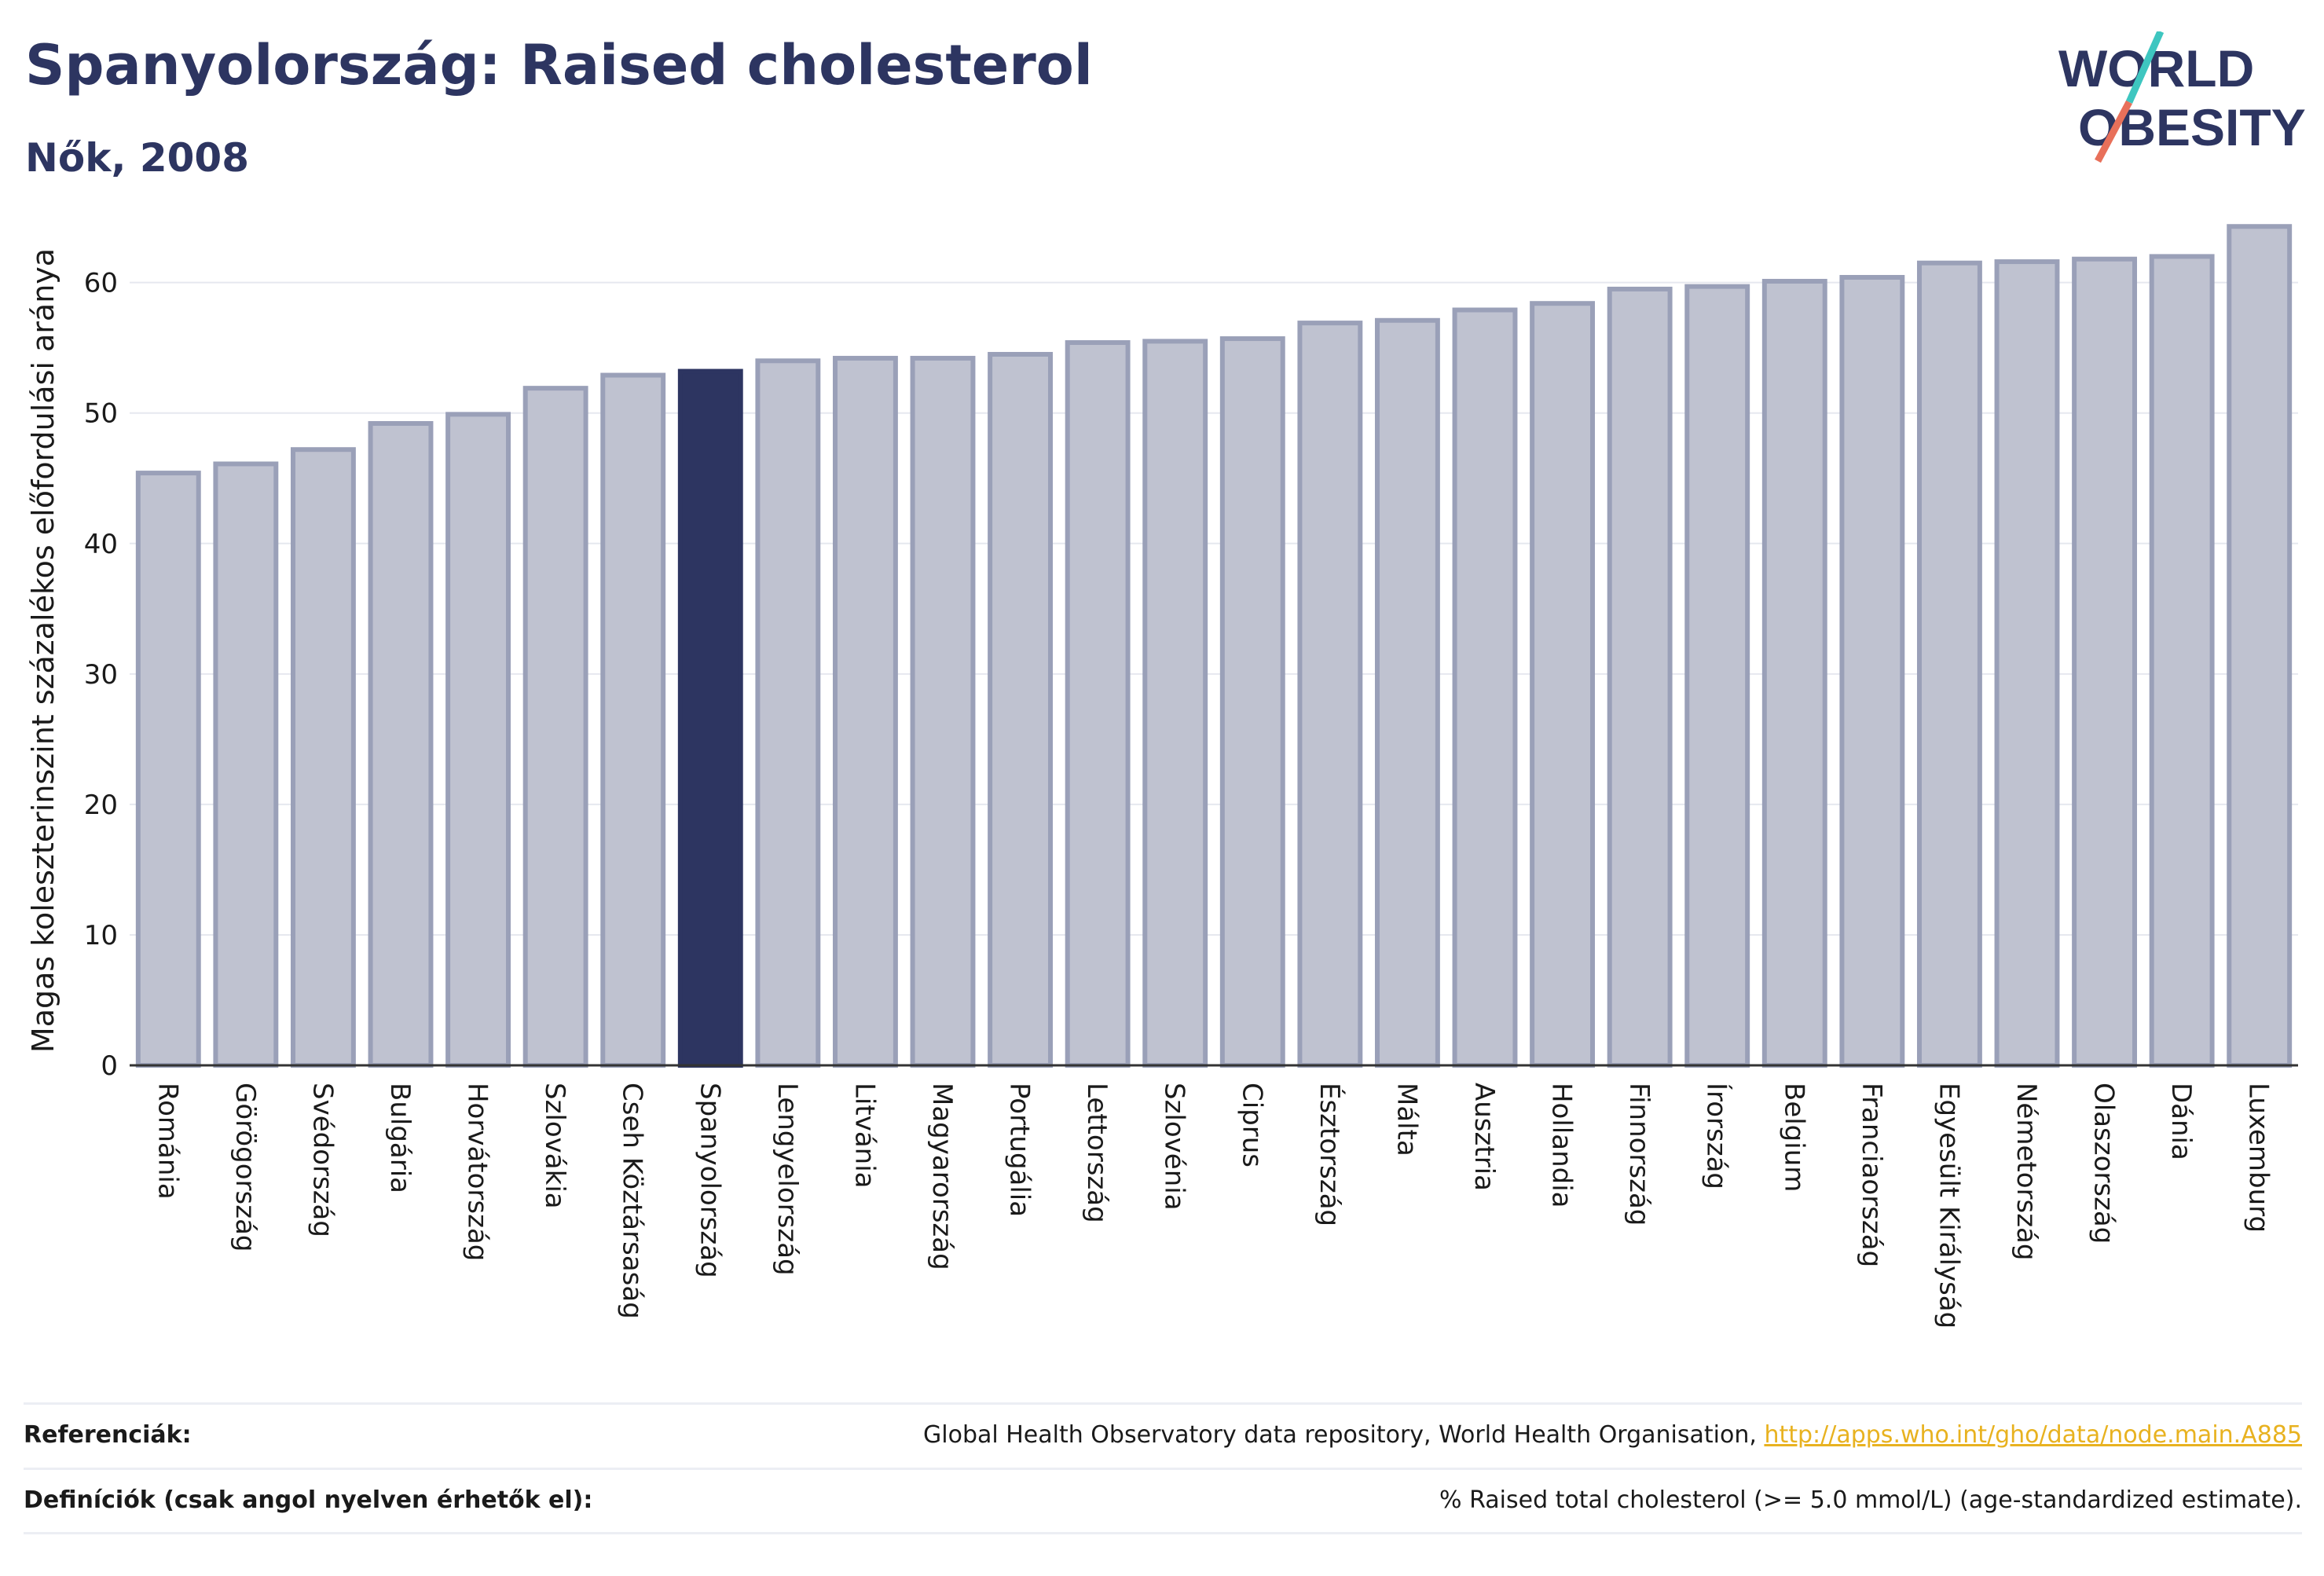  I want to click on bar-szlovákia, so click(555, 727).